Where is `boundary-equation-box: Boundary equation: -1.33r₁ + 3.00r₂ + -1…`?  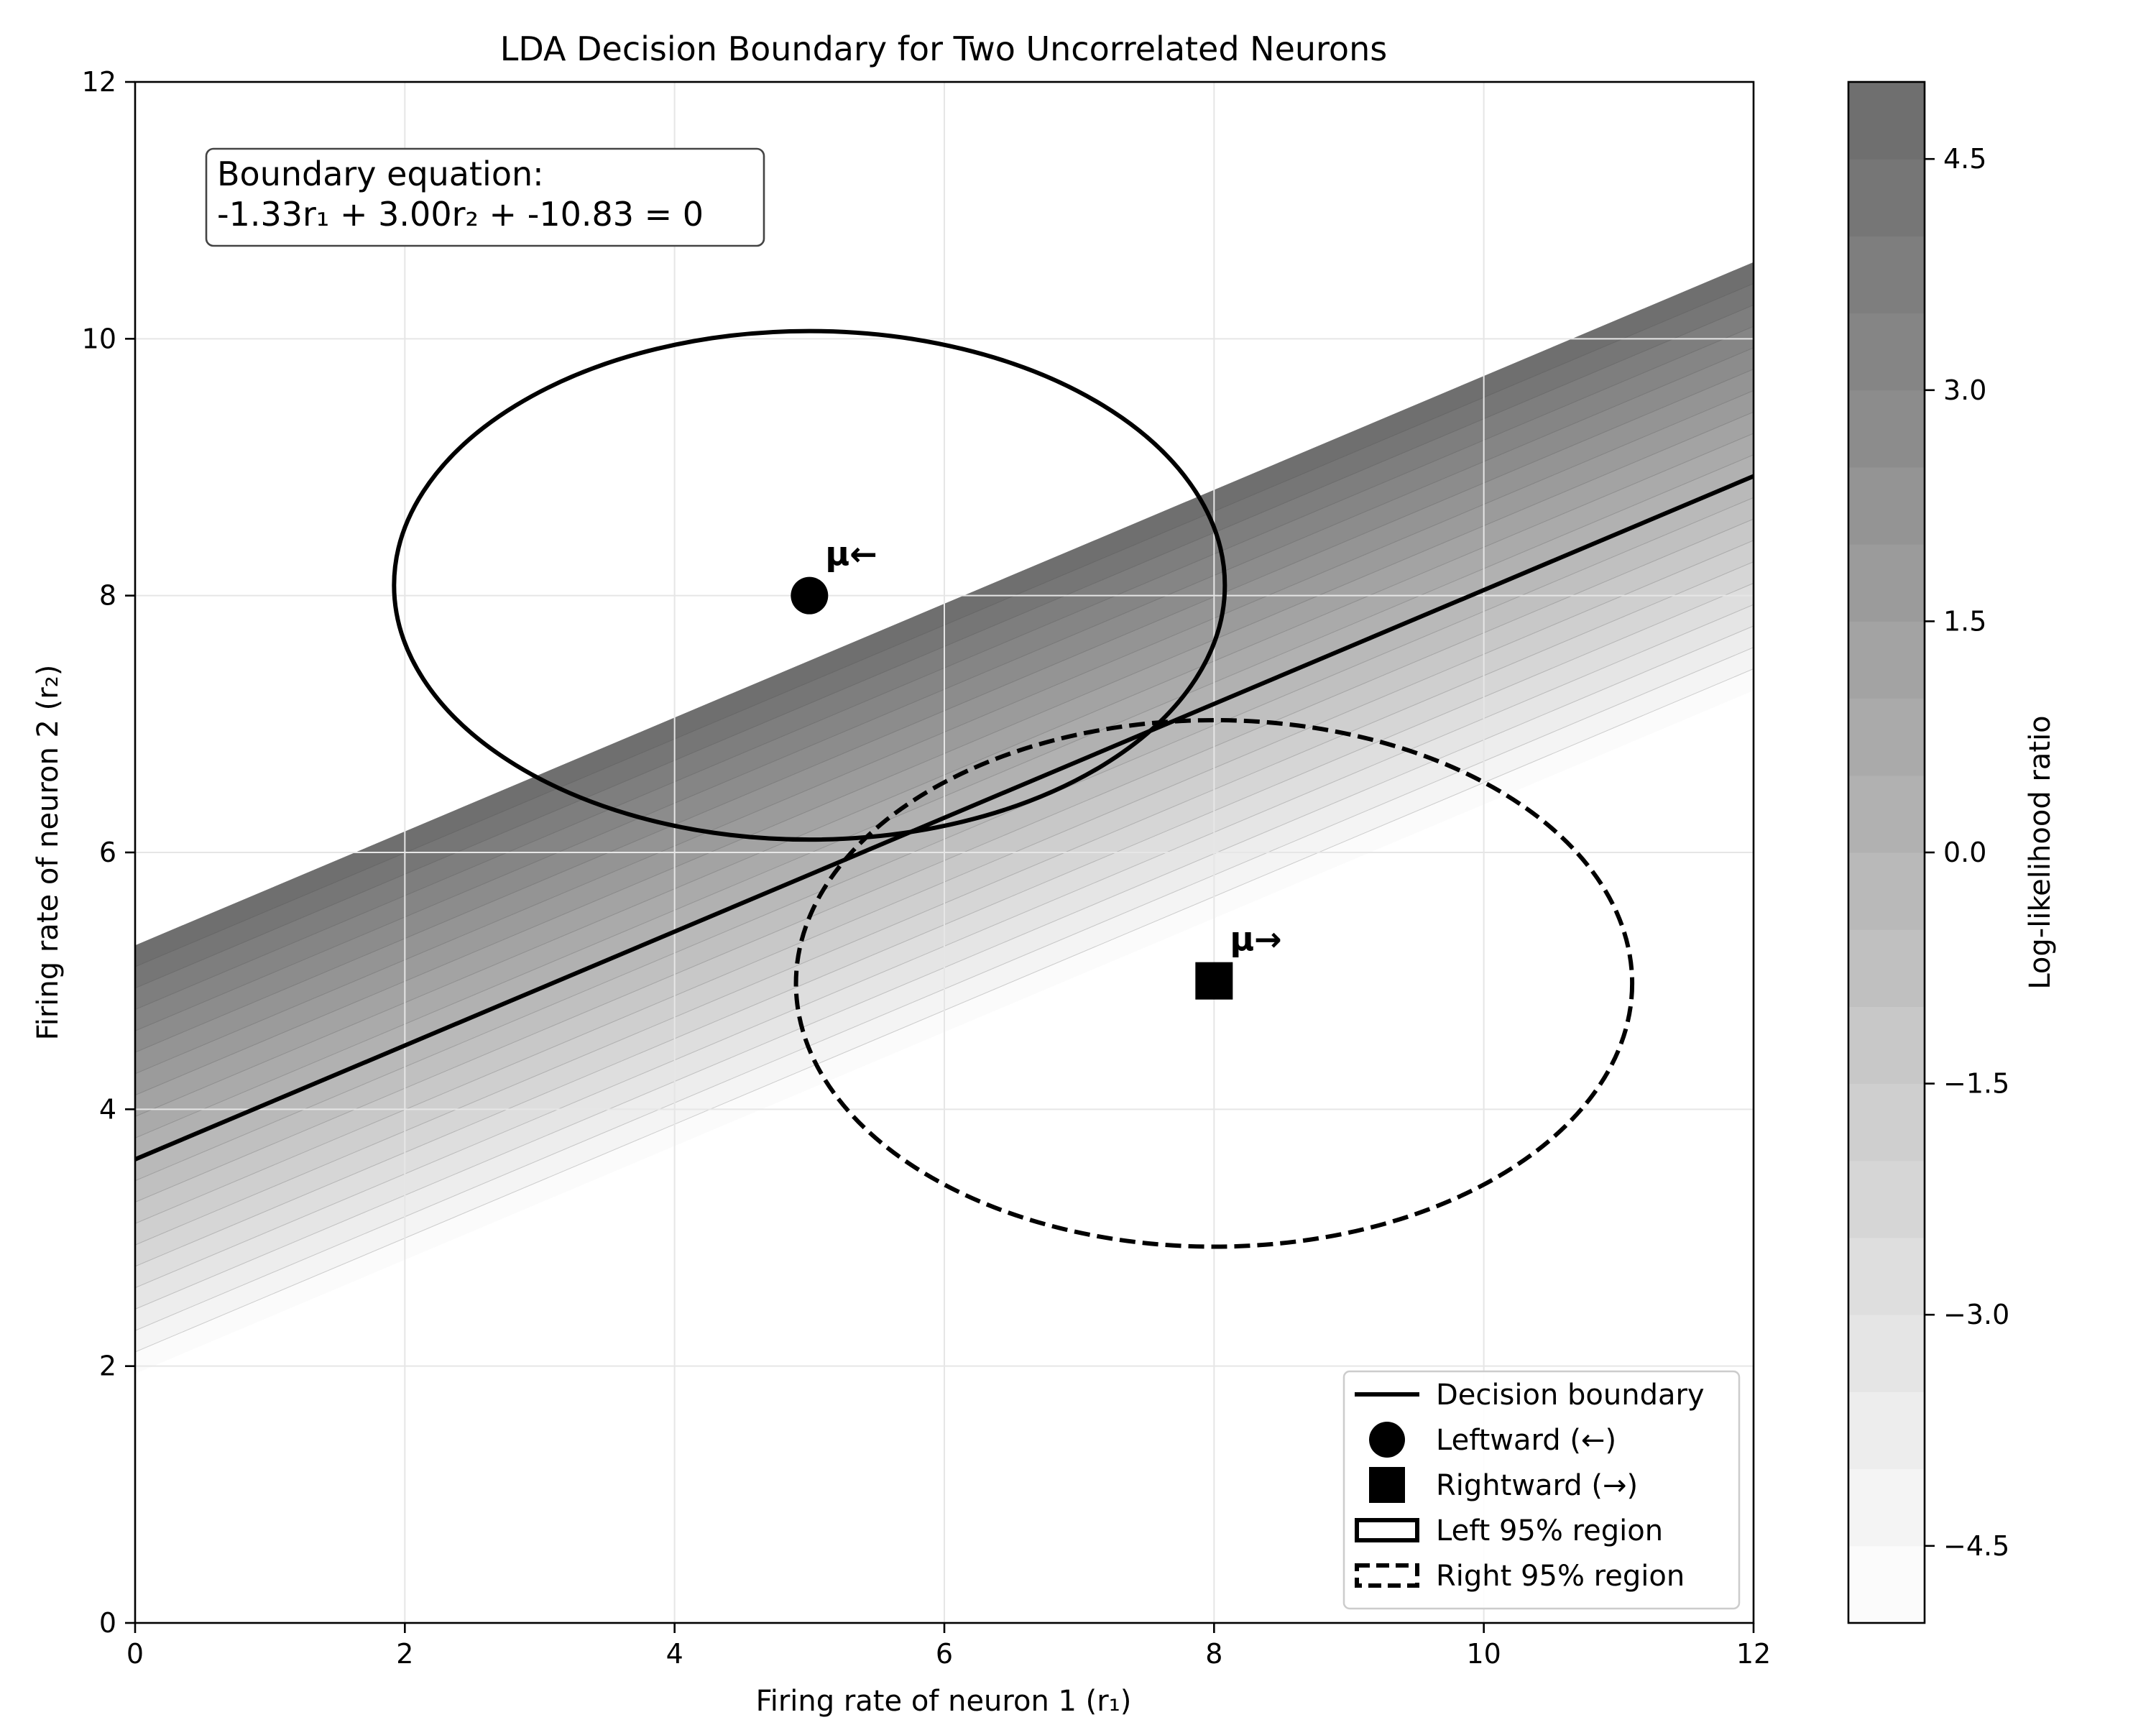 boundary-equation-box: Boundary equation: -1.33r₁ + 3.00r₂ + -1… is located at coordinates (485, 197).